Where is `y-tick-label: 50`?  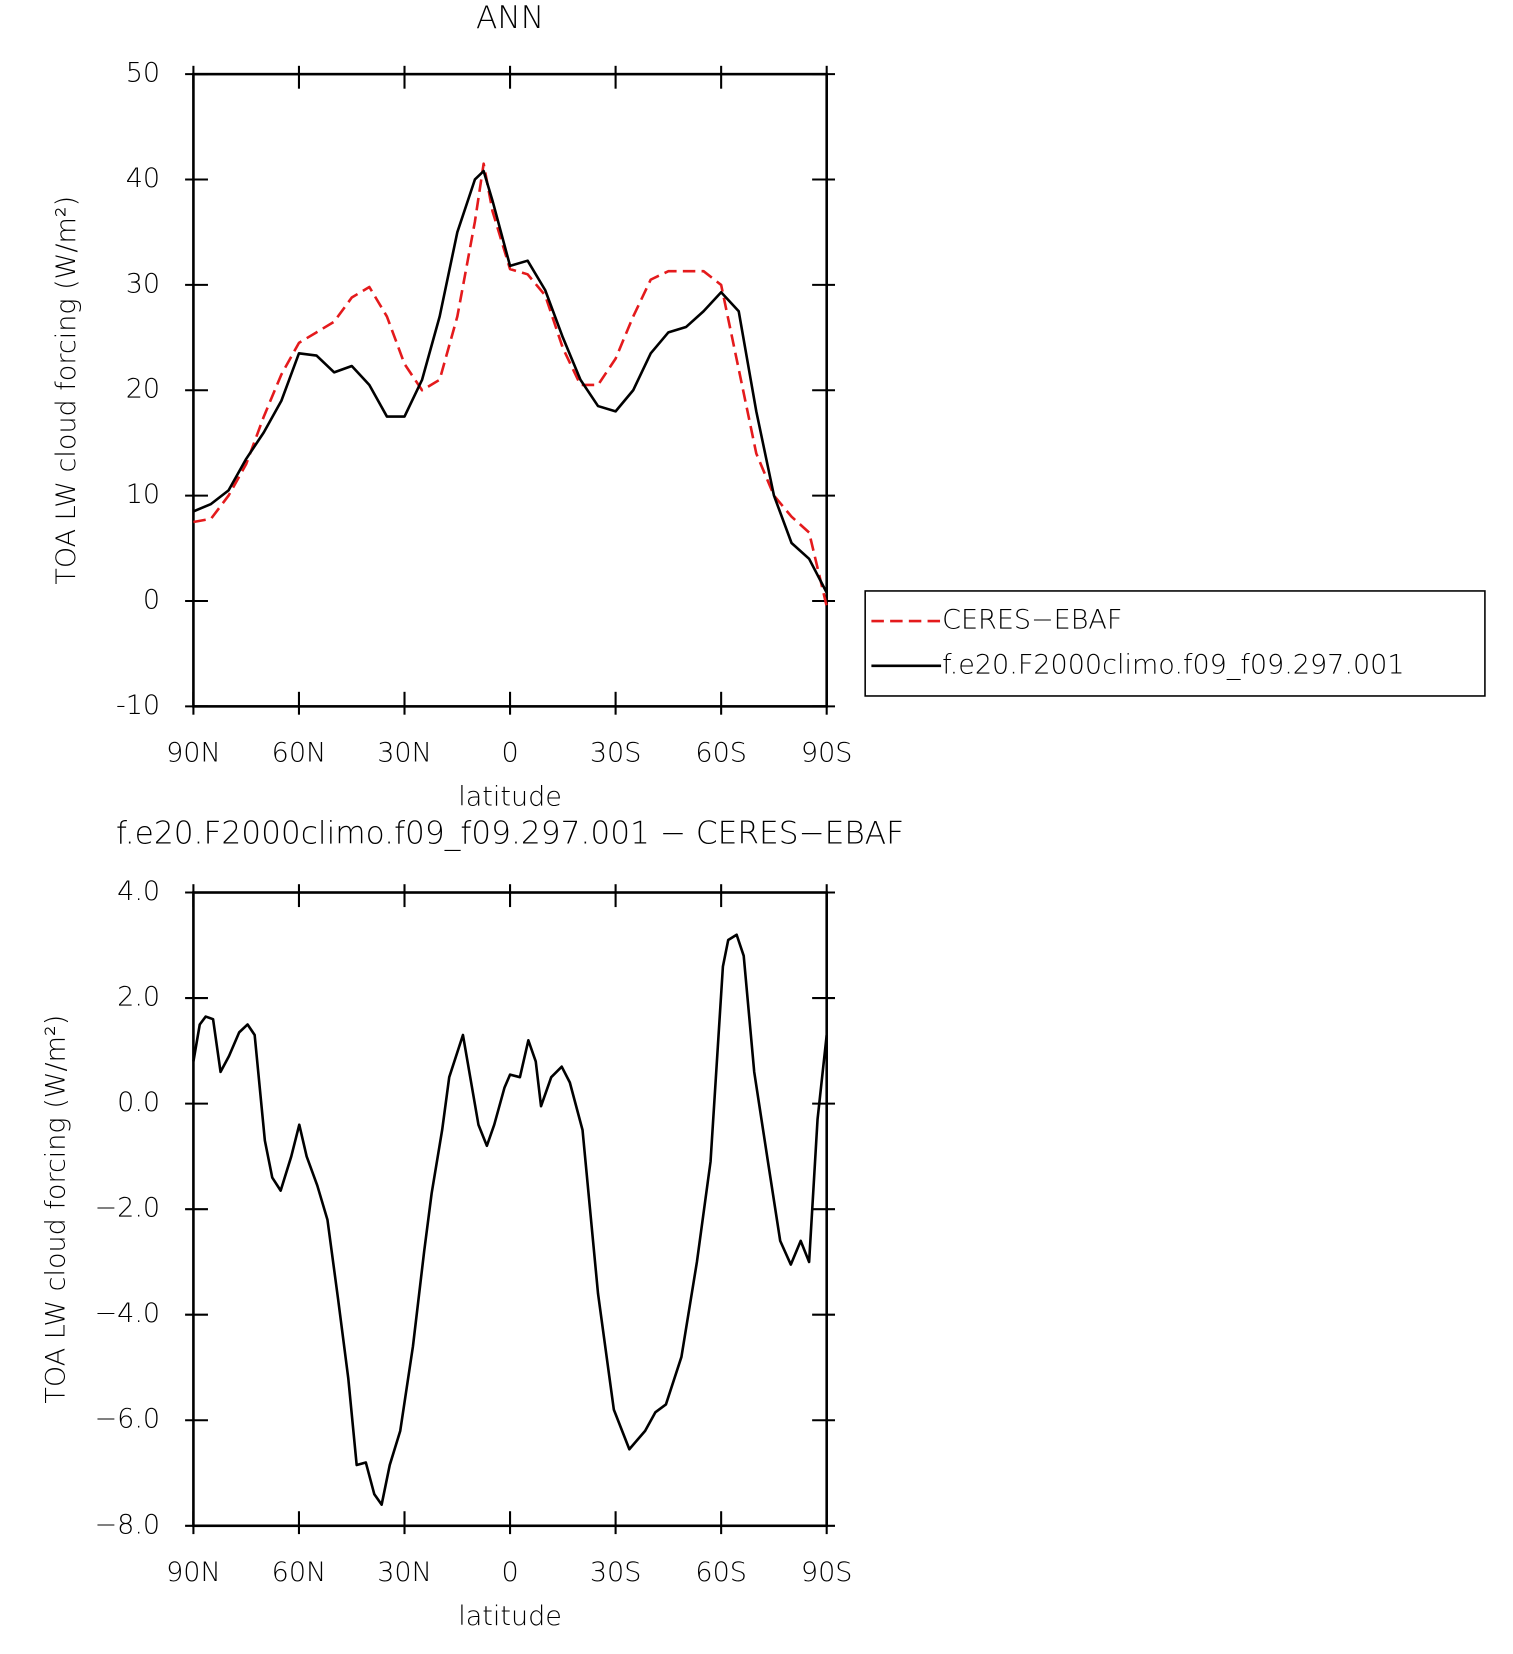
y-tick-label: 50 is located at coordinates (143, 73).